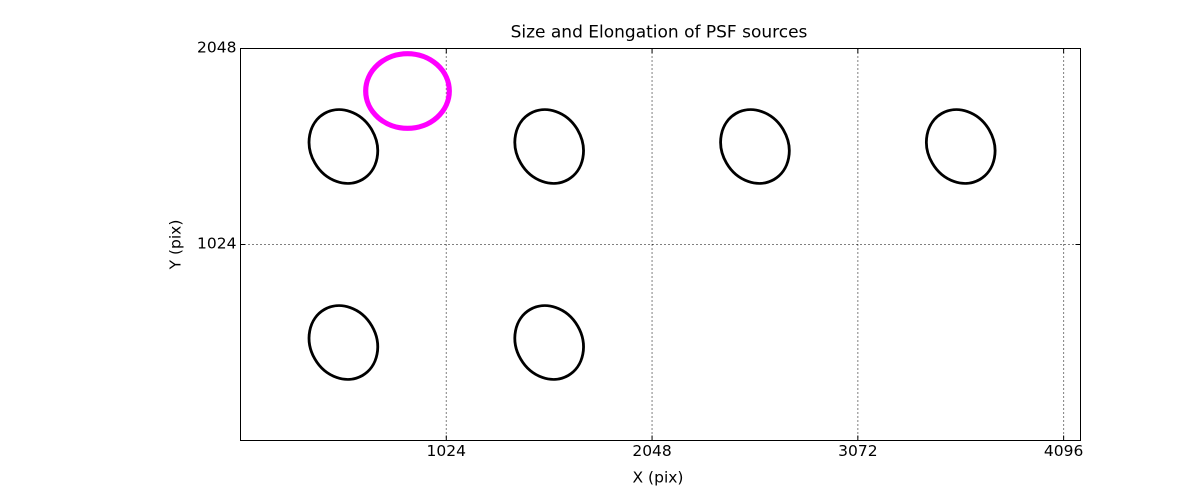 The width and height of the screenshot is (1200, 490). Describe the element at coordinates (857, 451) in the screenshot. I see `x-tick-label: 3072` at that location.